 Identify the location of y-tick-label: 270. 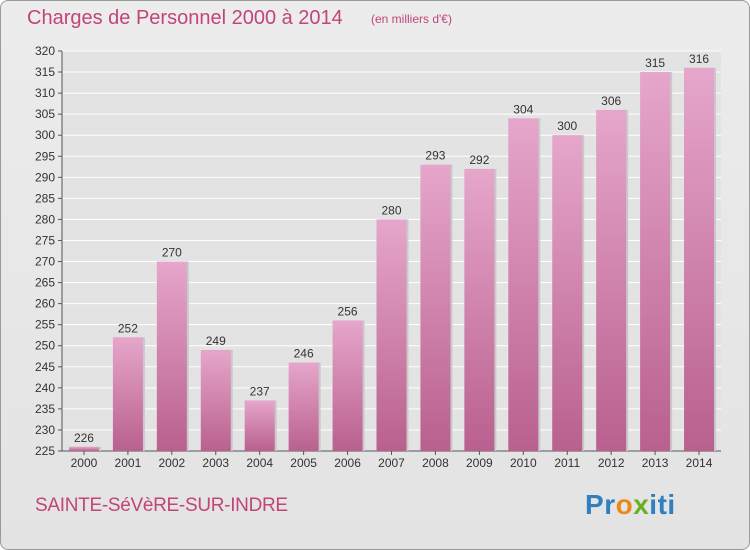
(45, 262).